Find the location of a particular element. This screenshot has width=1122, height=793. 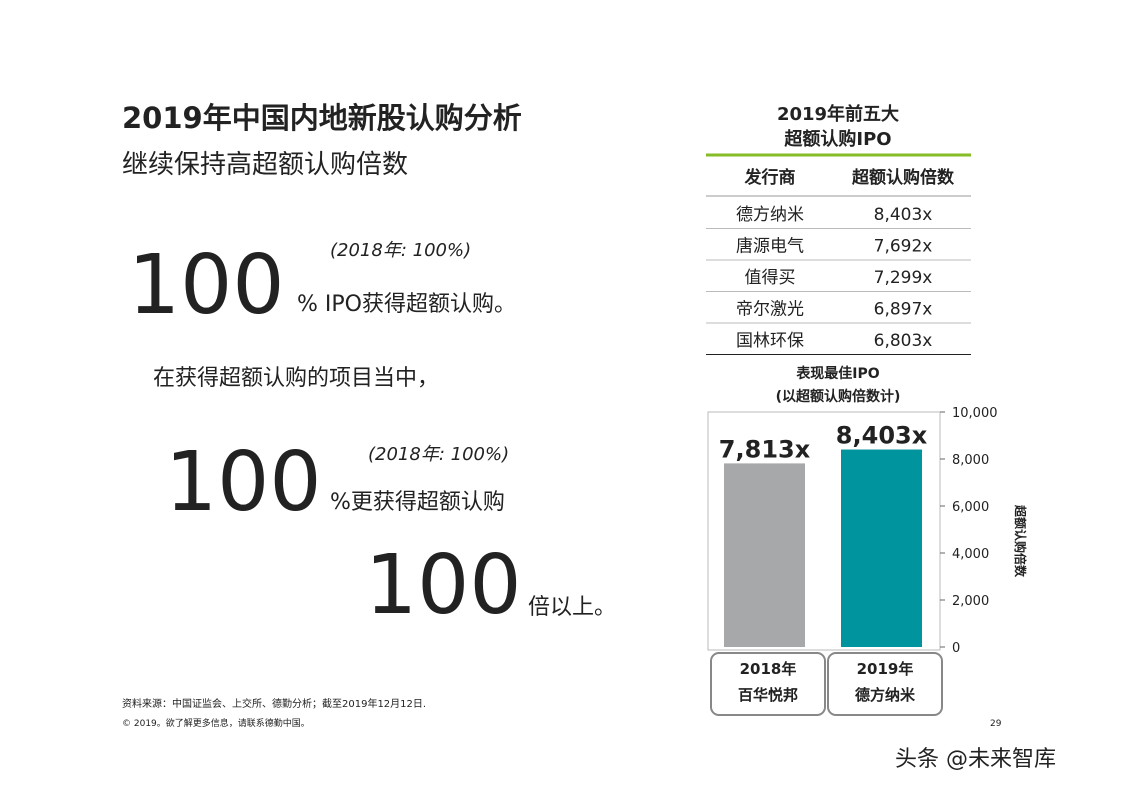

intro-text: 在获得超额认购的项目当中， is located at coordinates (296, 378).